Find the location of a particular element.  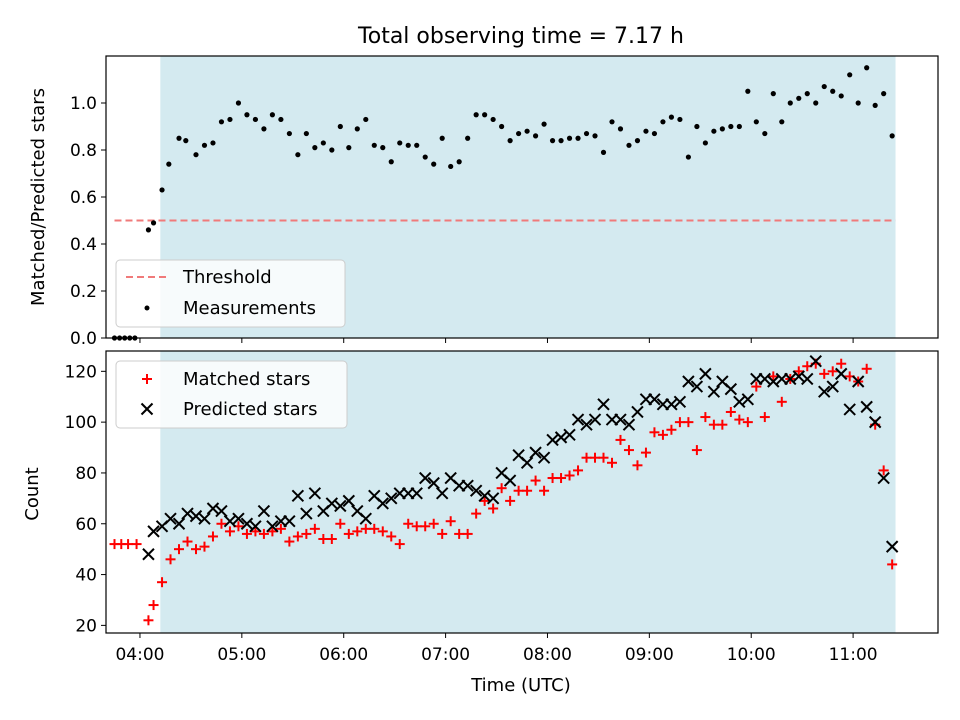

top-y-axis-label: Matched/Predicted stars is located at coordinates (38, 197).